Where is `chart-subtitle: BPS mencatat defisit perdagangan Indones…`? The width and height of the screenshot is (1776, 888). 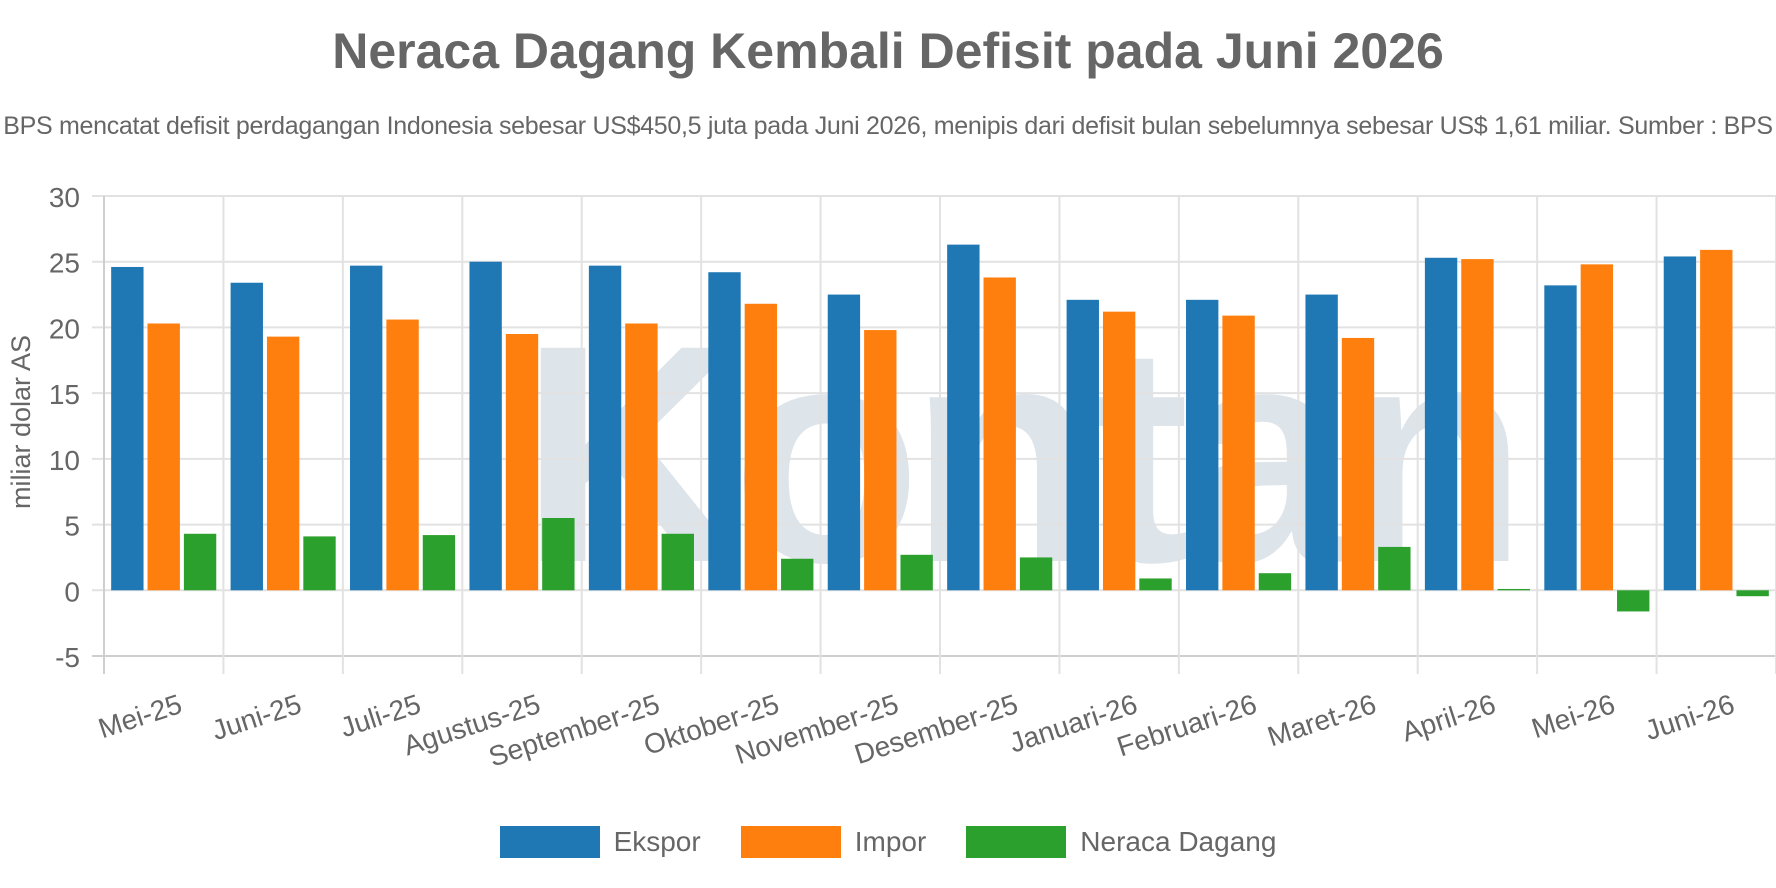
chart-subtitle: BPS mencatat defisit perdagangan Indones… is located at coordinates (888, 126).